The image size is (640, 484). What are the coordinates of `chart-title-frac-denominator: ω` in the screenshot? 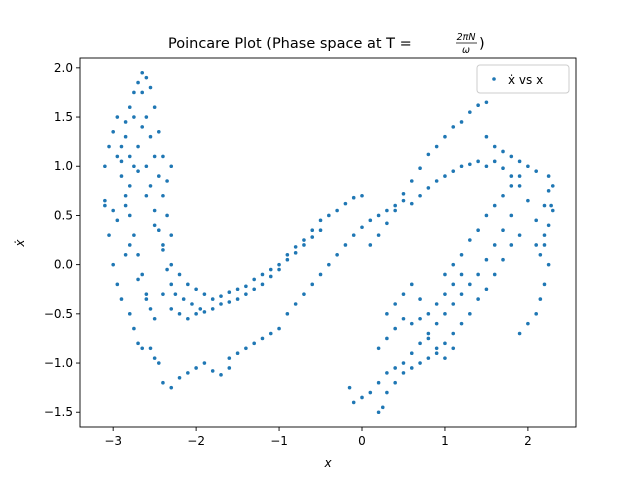 It's located at (466, 50).